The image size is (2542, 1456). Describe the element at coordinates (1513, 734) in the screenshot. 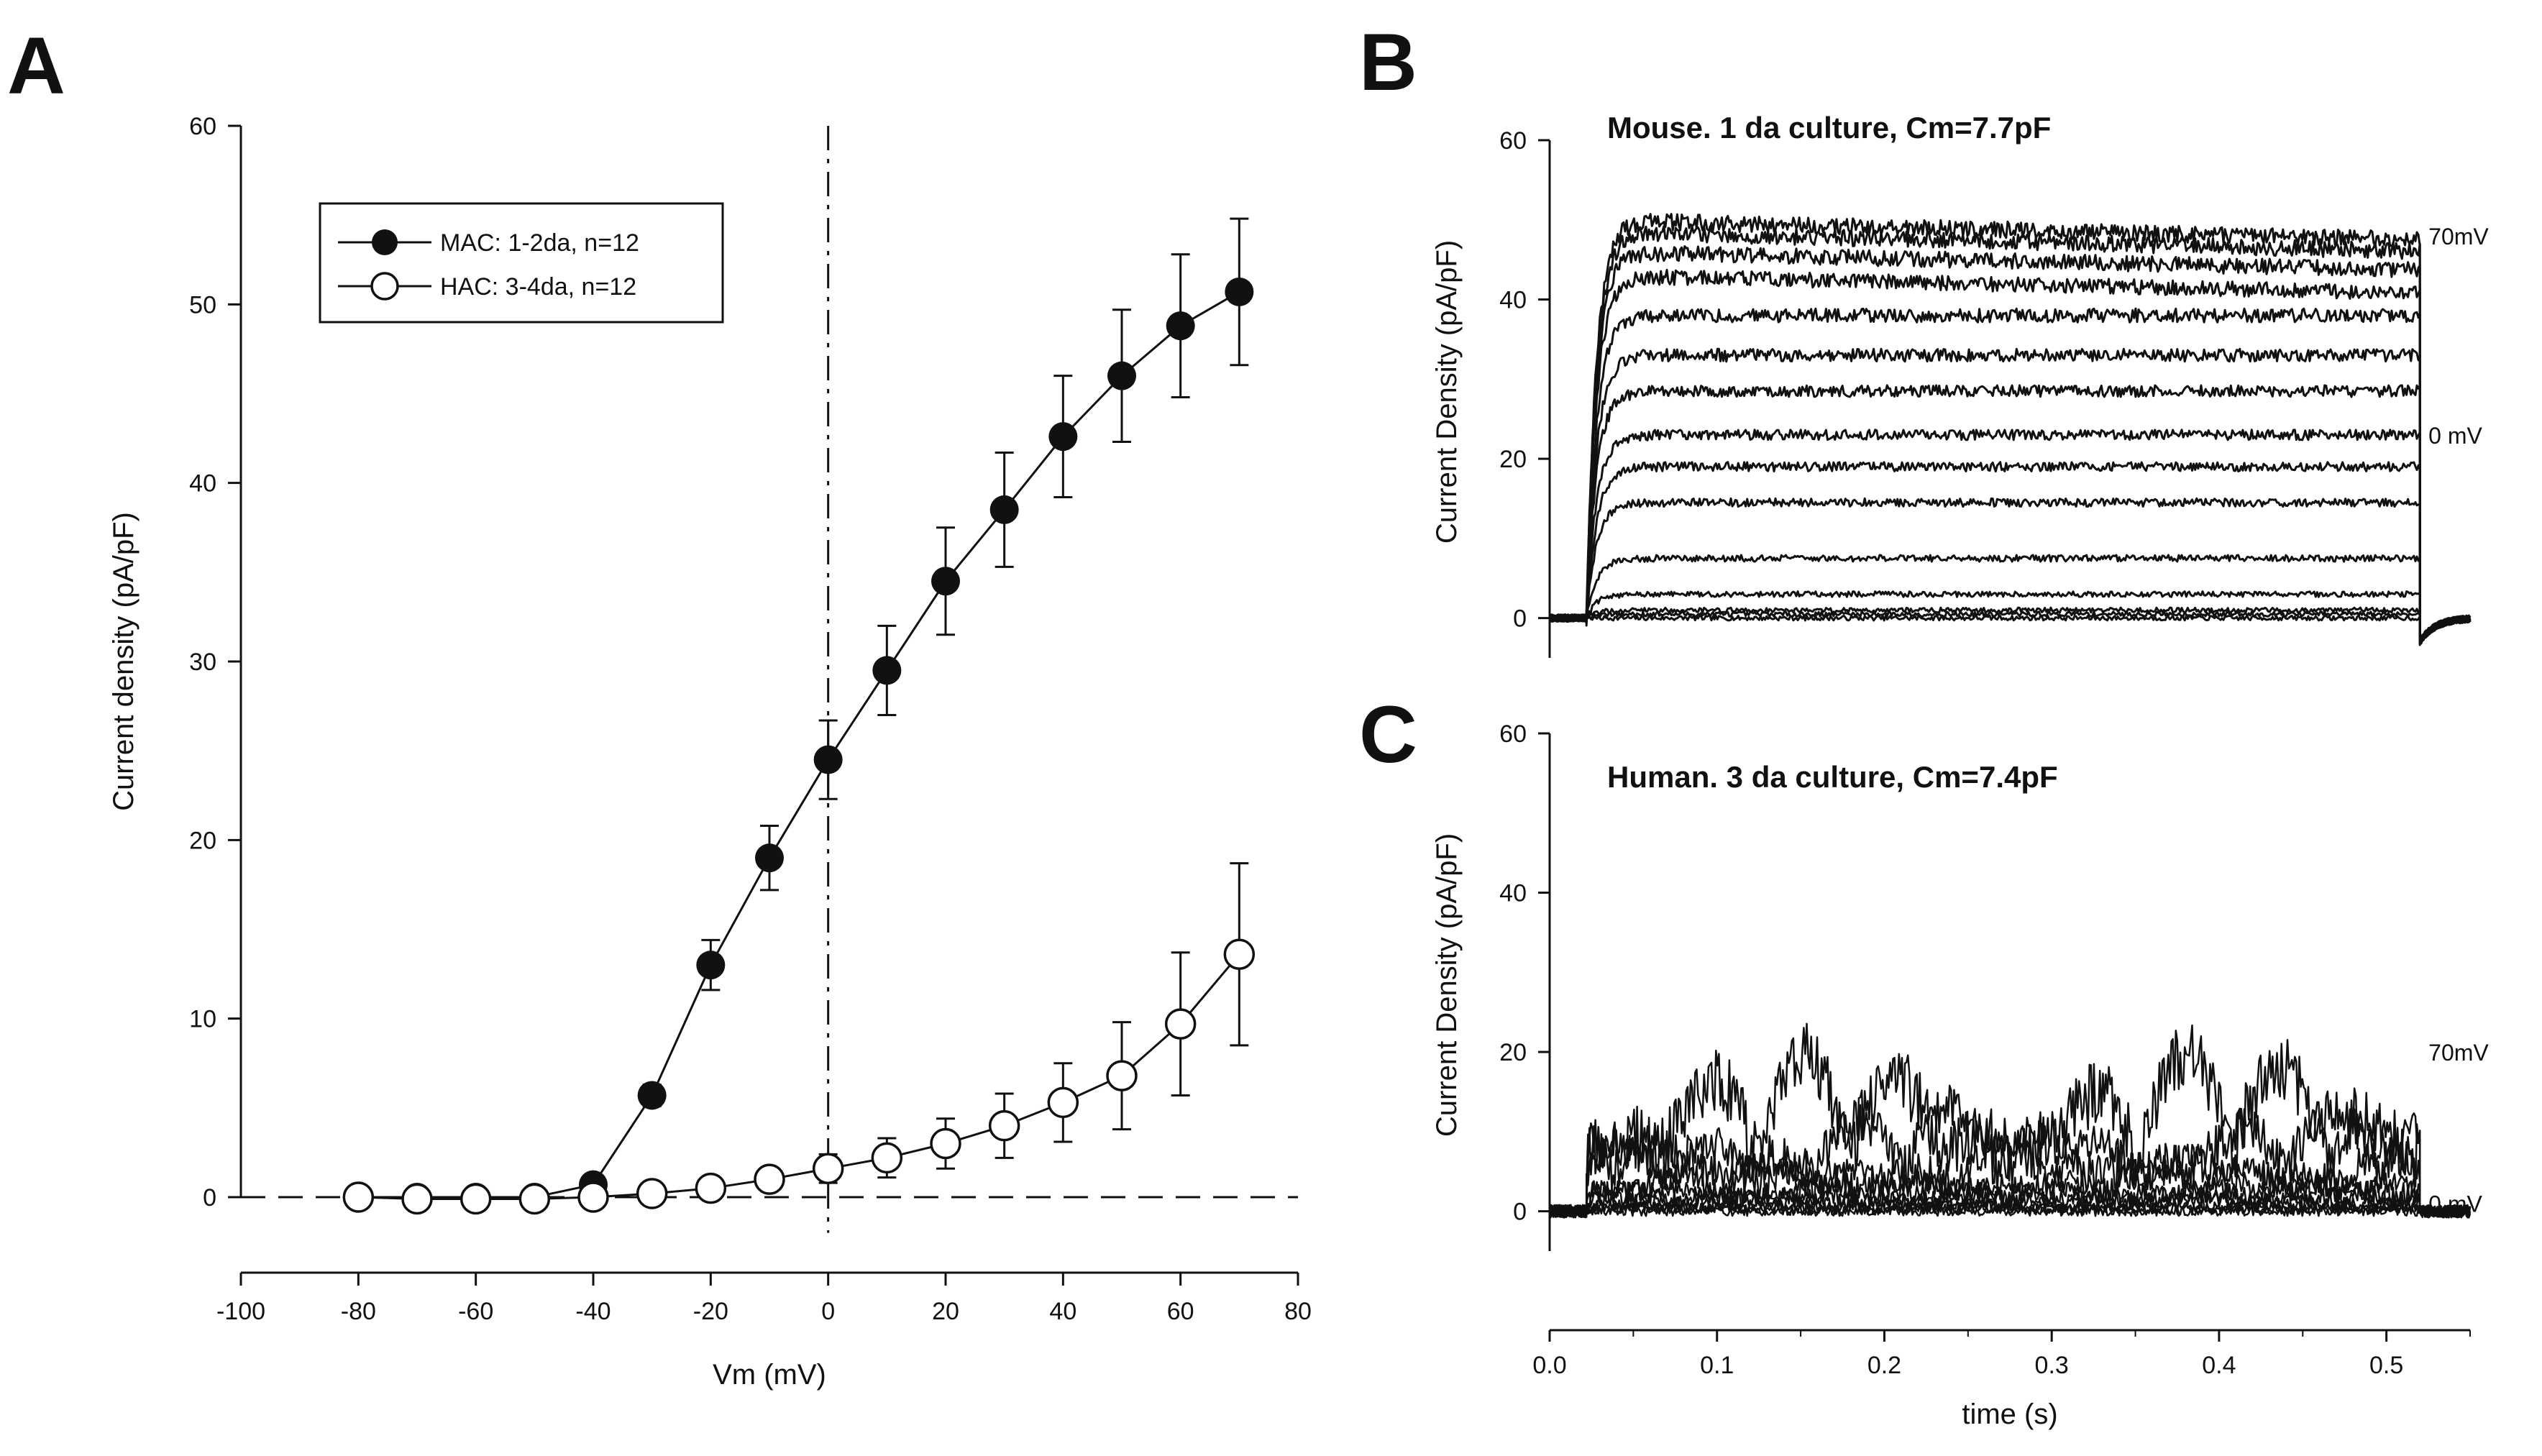

I see `panel-c-y-tick-label: 60` at that location.